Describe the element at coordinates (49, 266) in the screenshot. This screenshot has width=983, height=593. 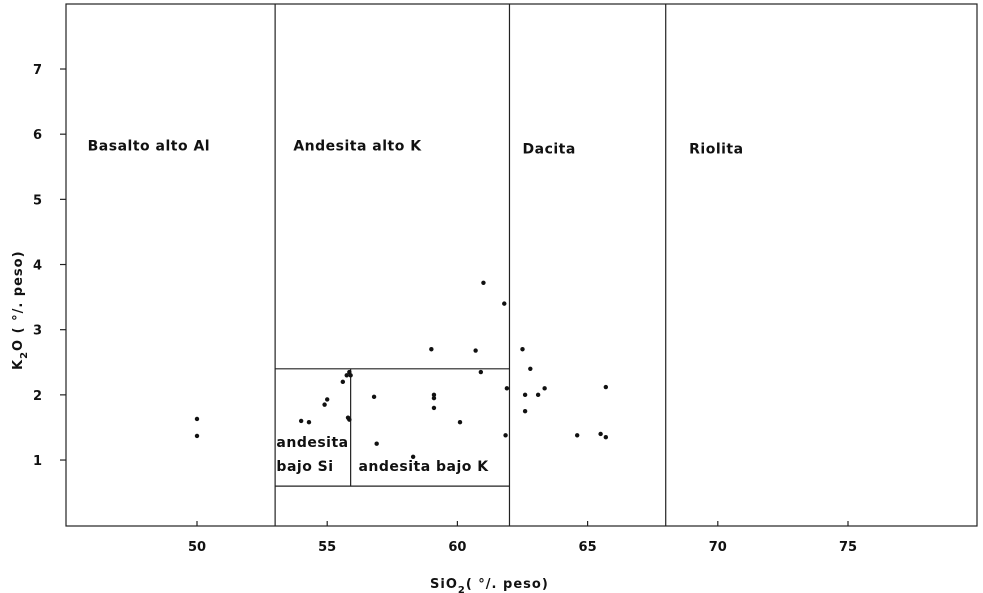
I see `y-axis-ticks: 1 2 3 4 5 6 7` at that location.